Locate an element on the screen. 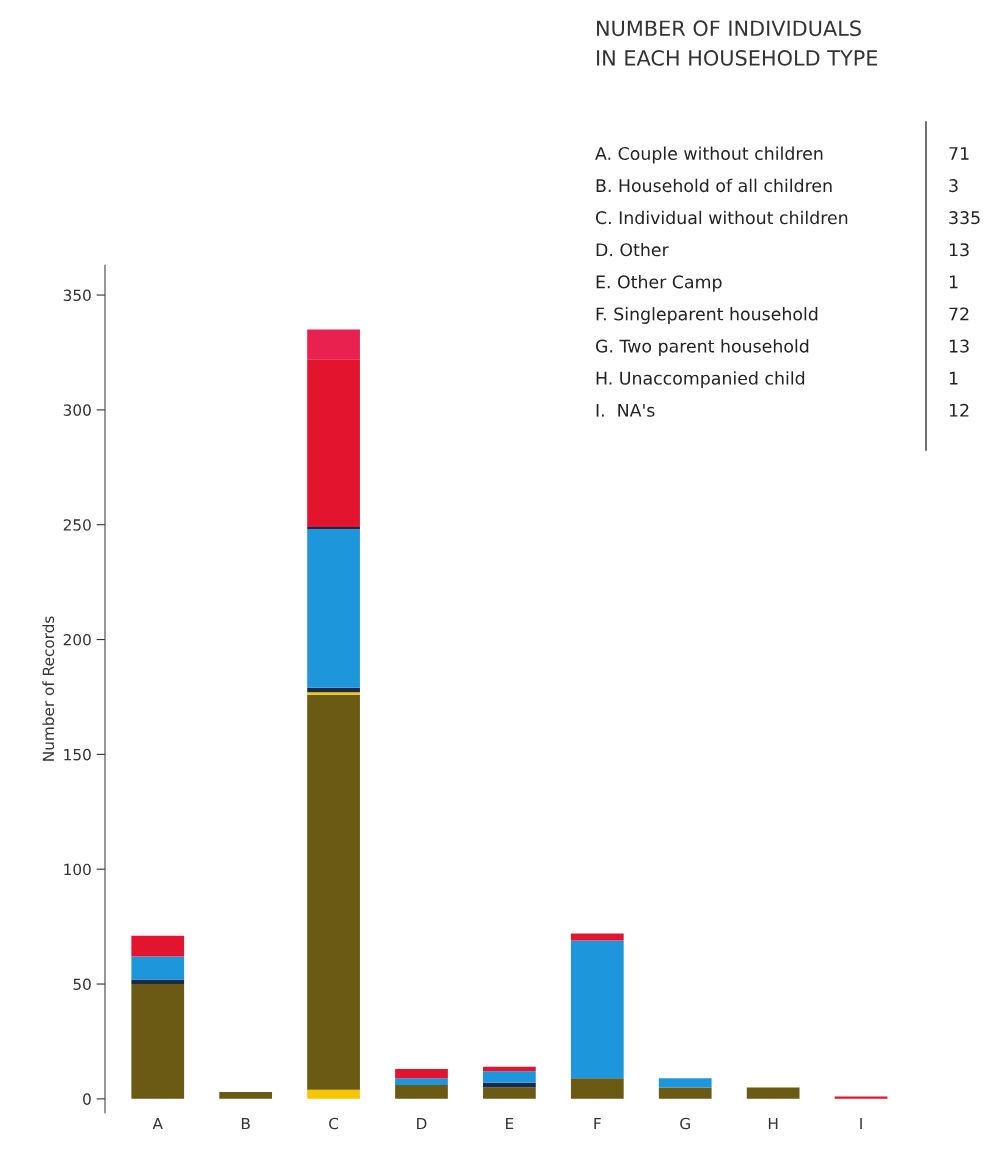  x-tick-label: A is located at coordinates (157, 1123).